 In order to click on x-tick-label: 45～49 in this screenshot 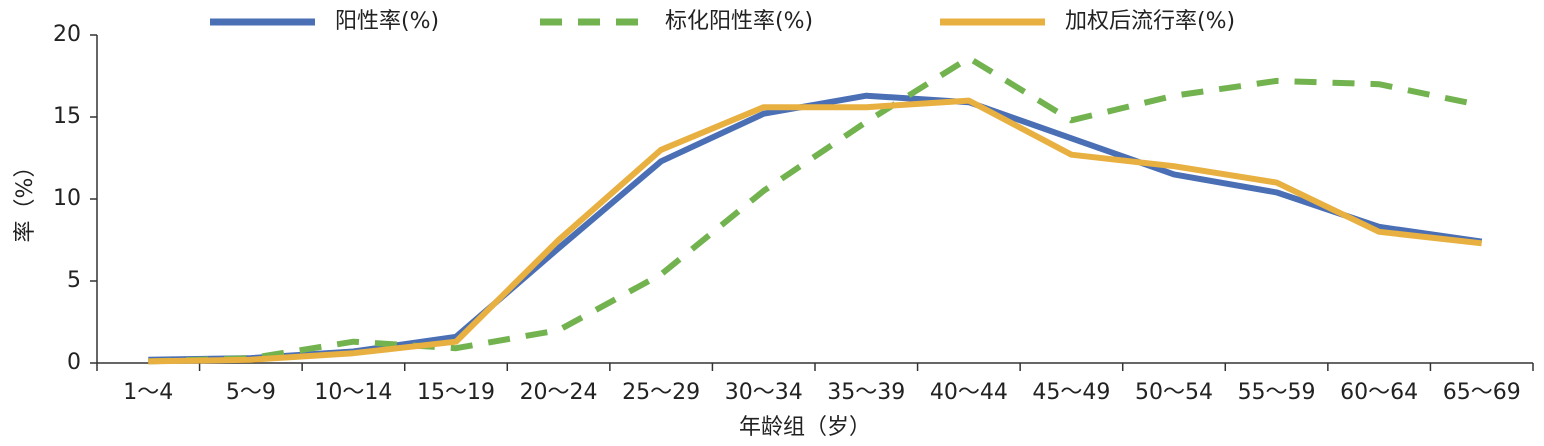, I will do `click(1071, 392)`.